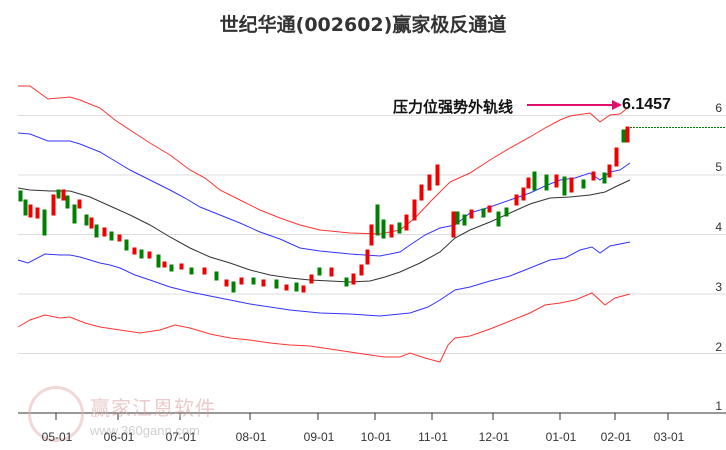 The image size is (726, 450). Describe the element at coordinates (324, 279) in the screenshot. I see `inner-lower-band` at that location.